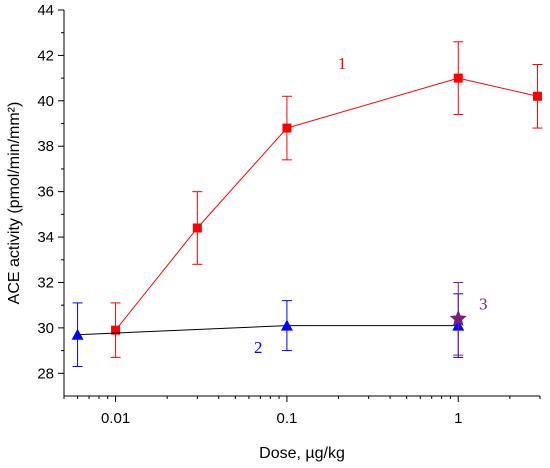  Describe the element at coordinates (342, 63) in the screenshot. I see `series-label-1: 1` at that location.